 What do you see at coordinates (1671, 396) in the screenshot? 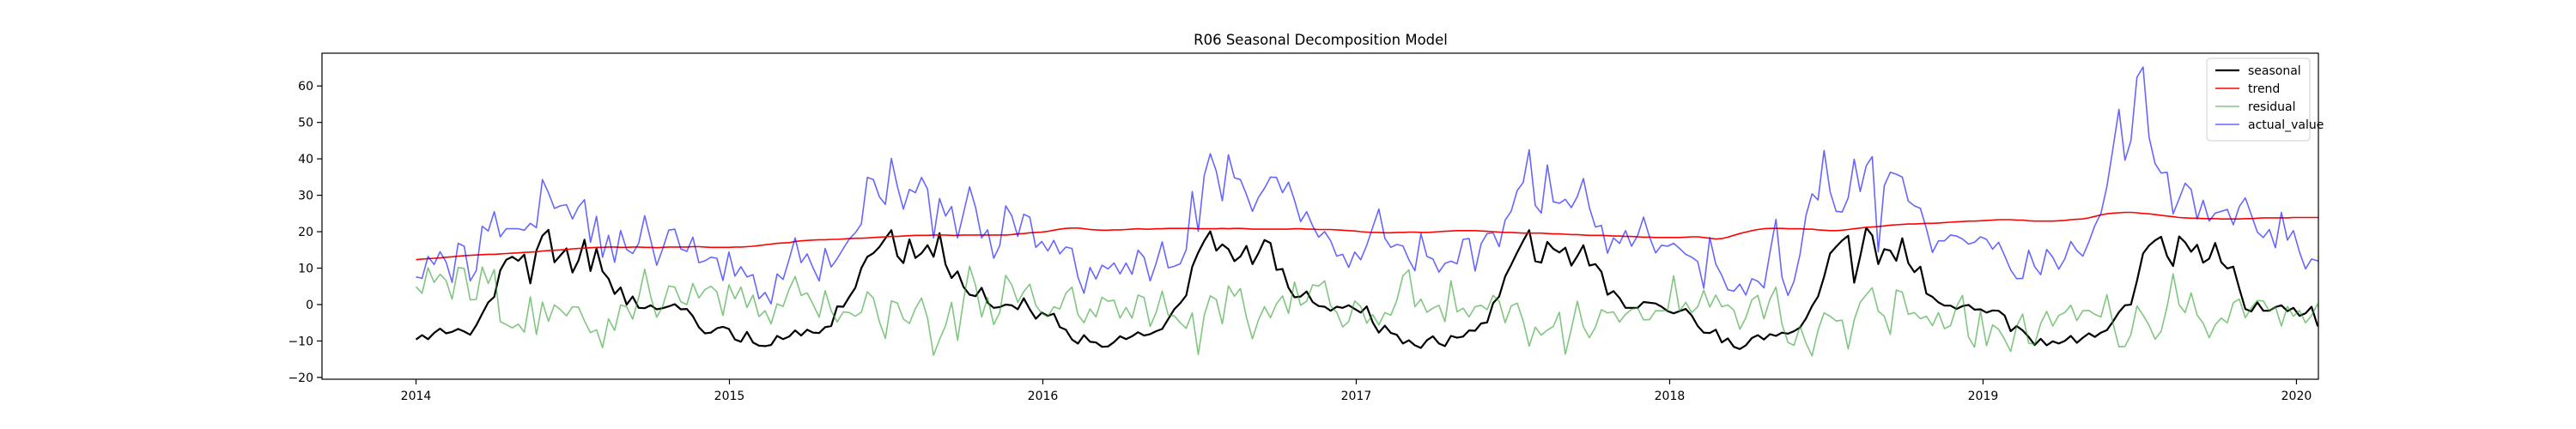
I see `x-tick-label: 2018` at bounding box center [1671, 396].